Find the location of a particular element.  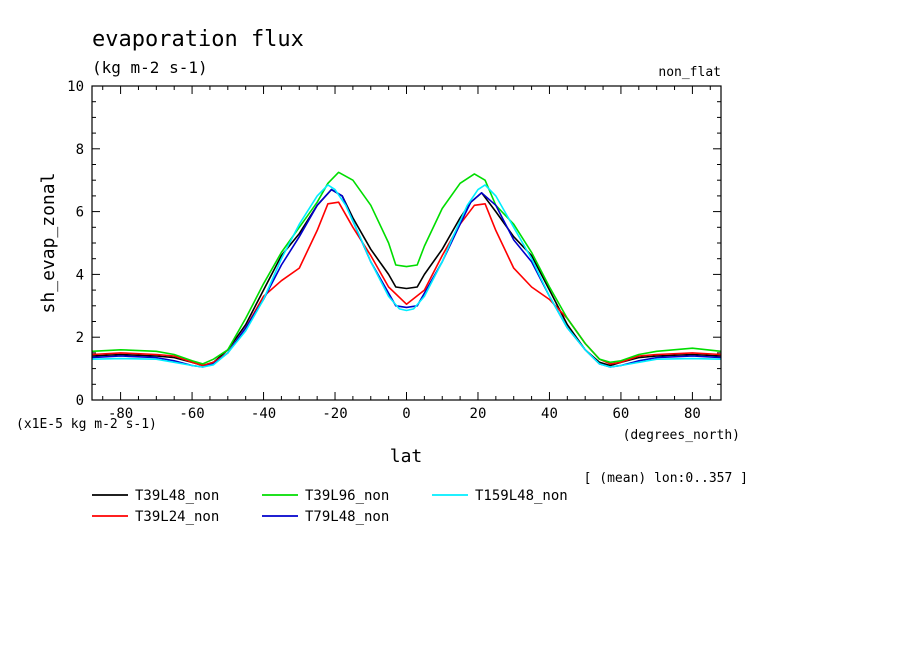

x-tick-label-6: 40 is located at coordinates (549, 414).